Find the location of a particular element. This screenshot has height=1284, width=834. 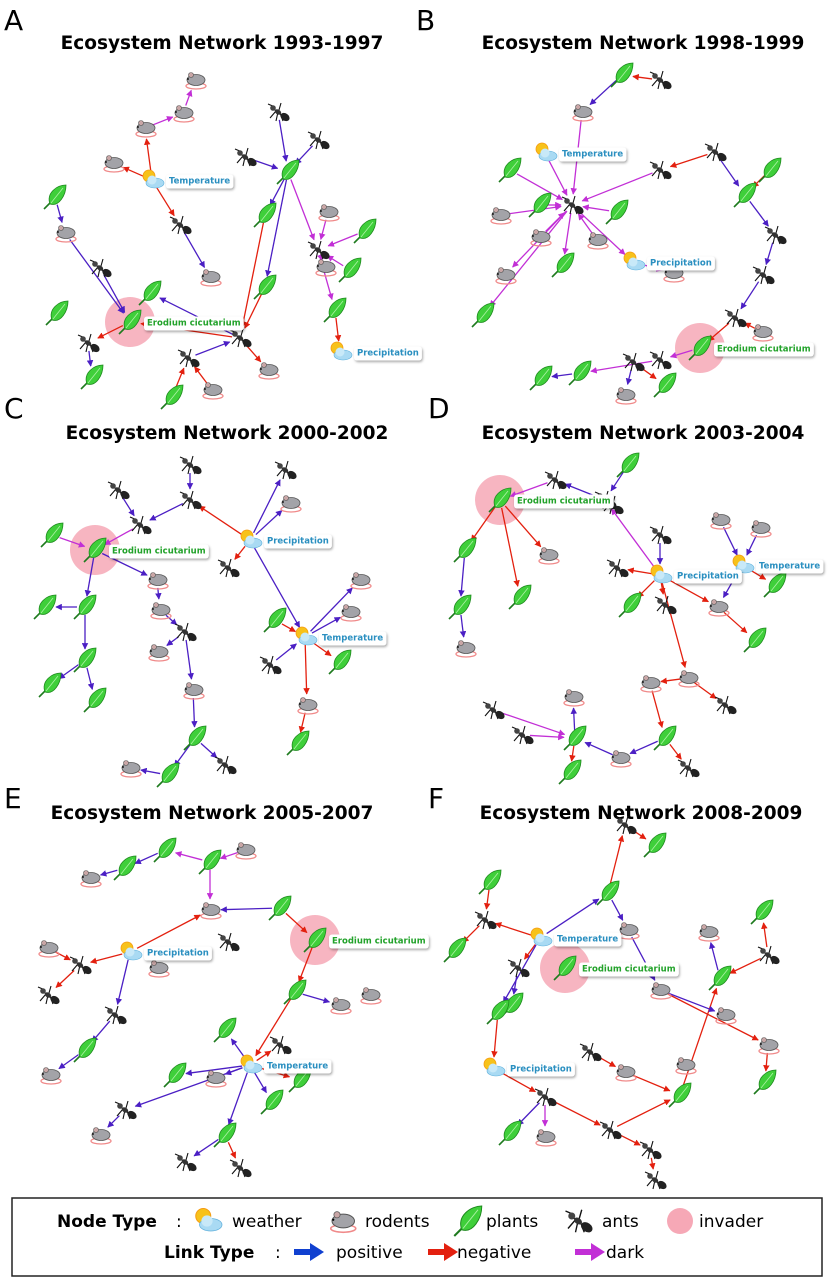

node-label: Erodium cicutarium is located at coordinates (159, 552).